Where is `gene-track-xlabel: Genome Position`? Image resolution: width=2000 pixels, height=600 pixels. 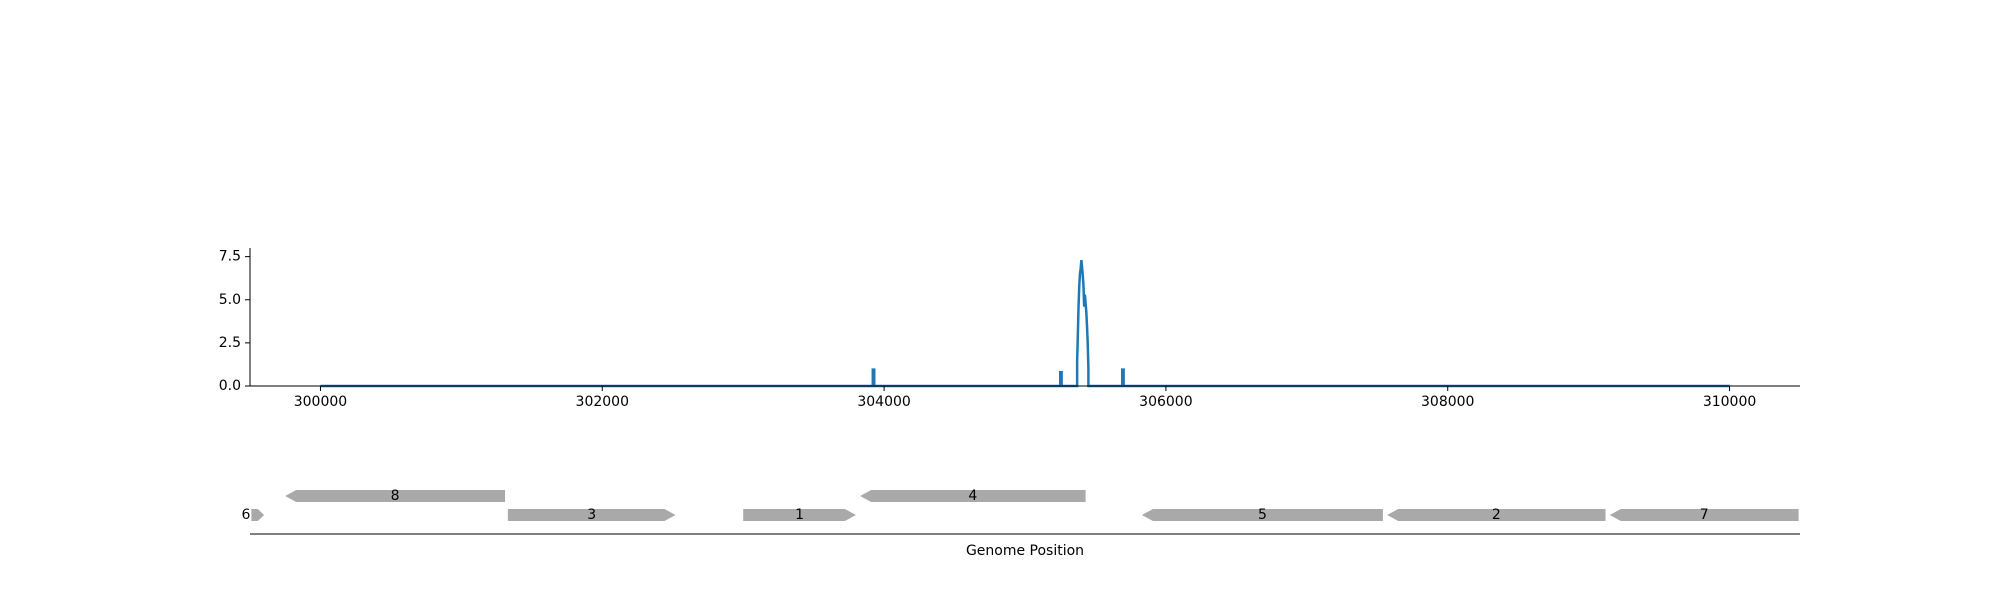 gene-track-xlabel: Genome Position is located at coordinates (1025, 551).